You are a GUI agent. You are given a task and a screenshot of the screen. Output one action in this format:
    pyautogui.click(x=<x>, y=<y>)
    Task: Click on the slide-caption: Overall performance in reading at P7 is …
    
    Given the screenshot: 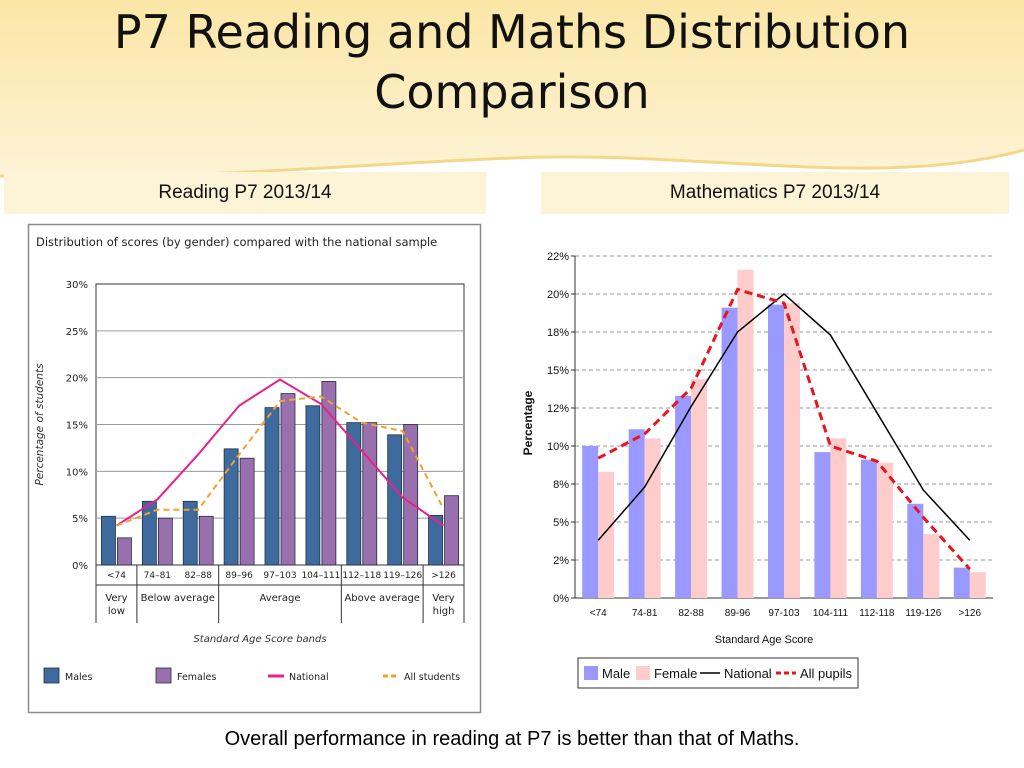 What is the action you would take?
    pyautogui.click(x=512, y=739)
    